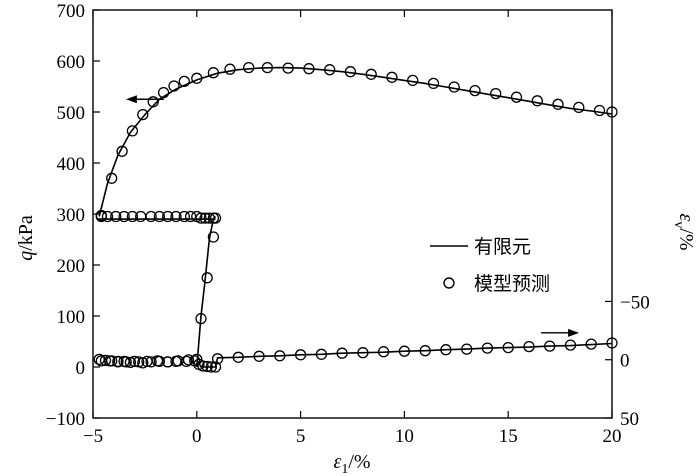  Describe the element at coordinates (684, 231) in the screenshot. I see `y2-axis-title: εv/%` at that location.